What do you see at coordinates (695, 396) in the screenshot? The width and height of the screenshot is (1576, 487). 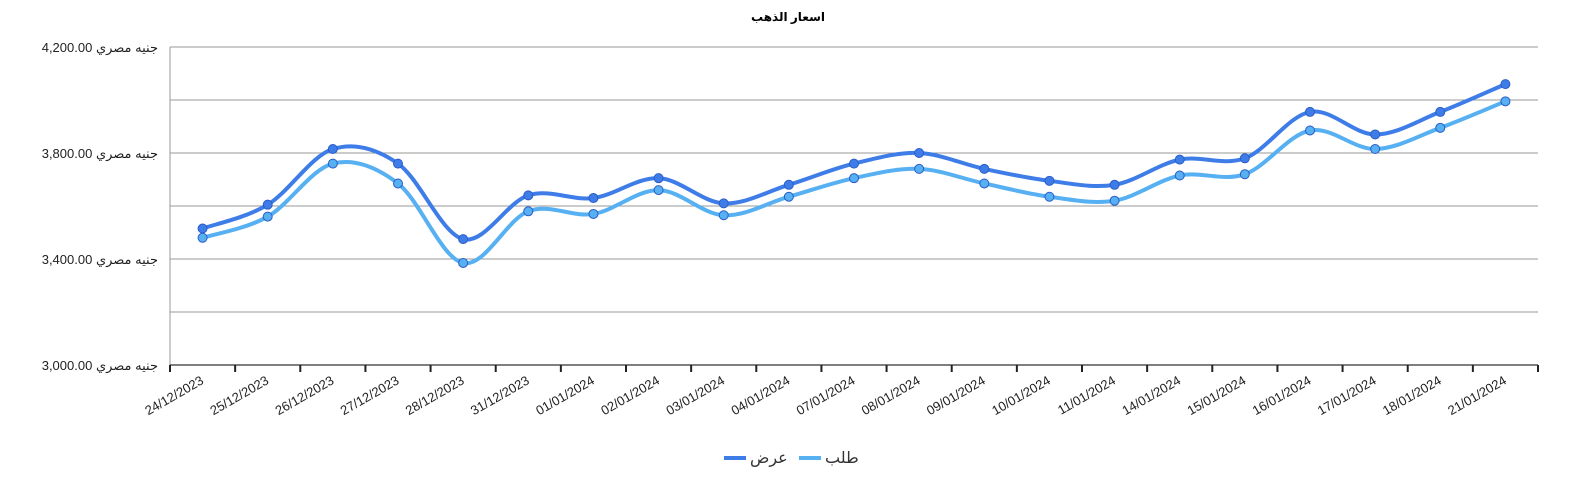 I see `x-tick-label: 03/01/2024` at bounding box center [695, 396].